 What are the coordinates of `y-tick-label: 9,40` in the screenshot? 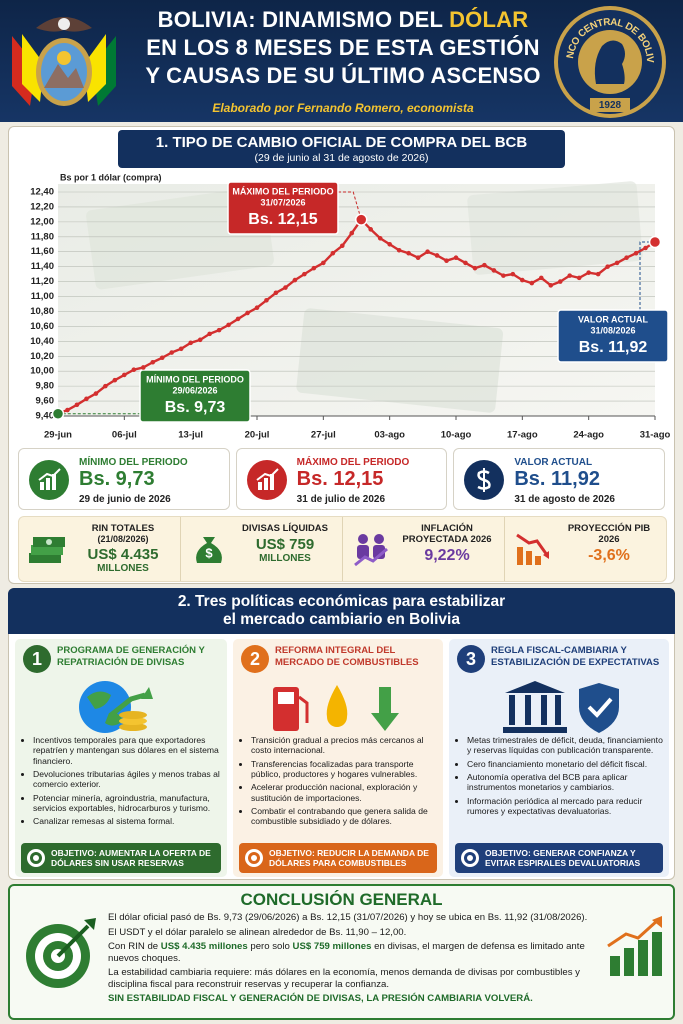 It's located at (45, 416).